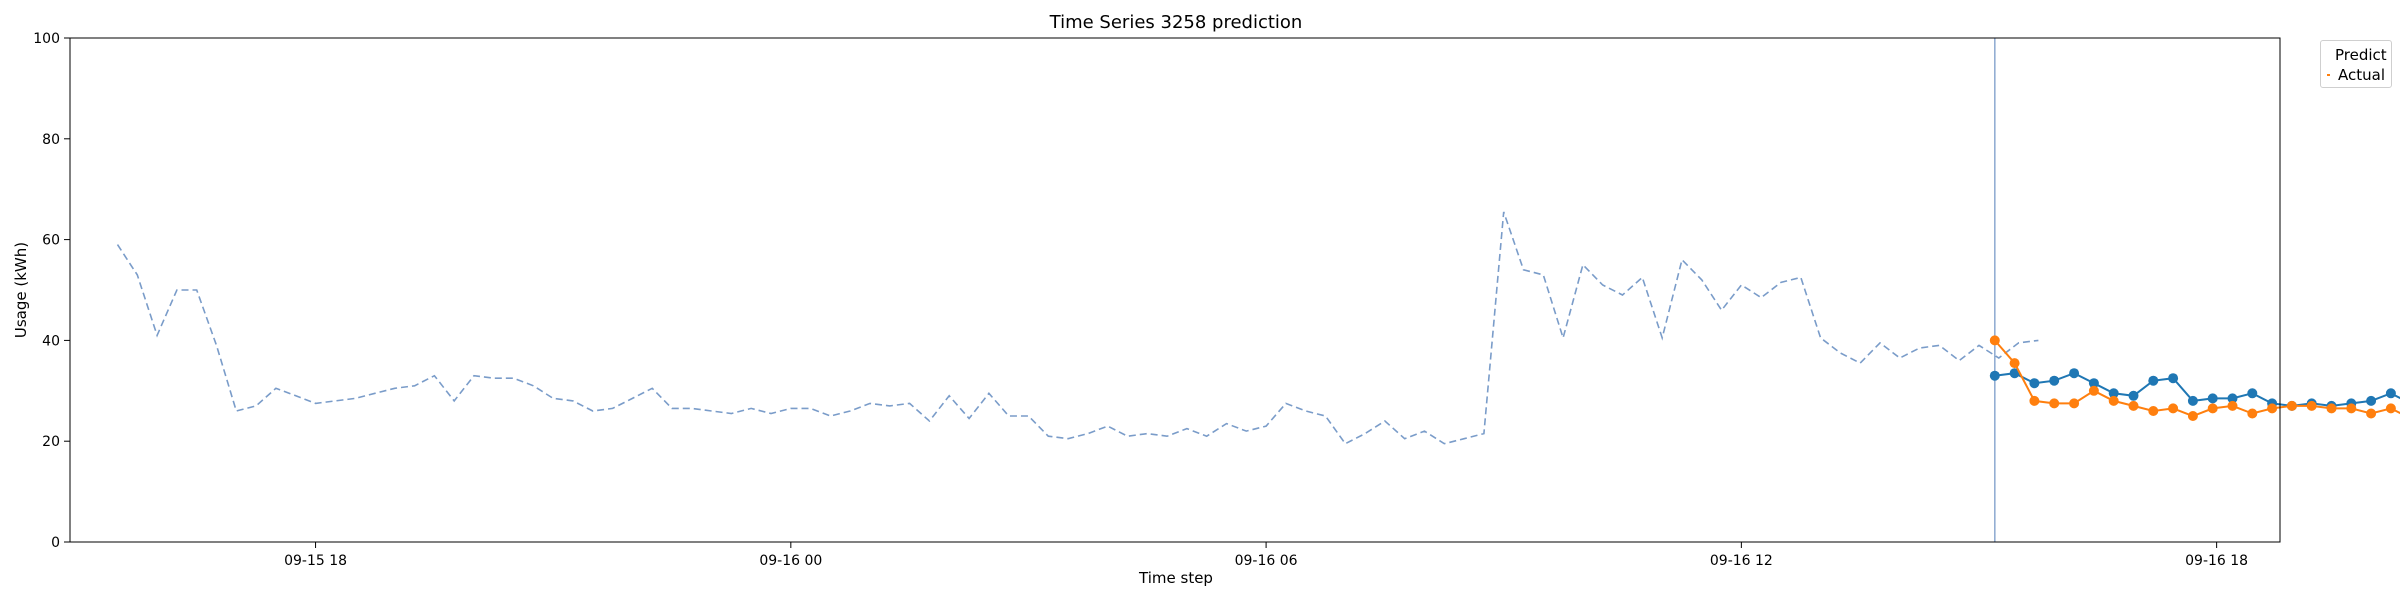 This screenshot has height=600, width=2400. I want to click on chart-title: Time Series 3258 prediction, so click(1176, 22).